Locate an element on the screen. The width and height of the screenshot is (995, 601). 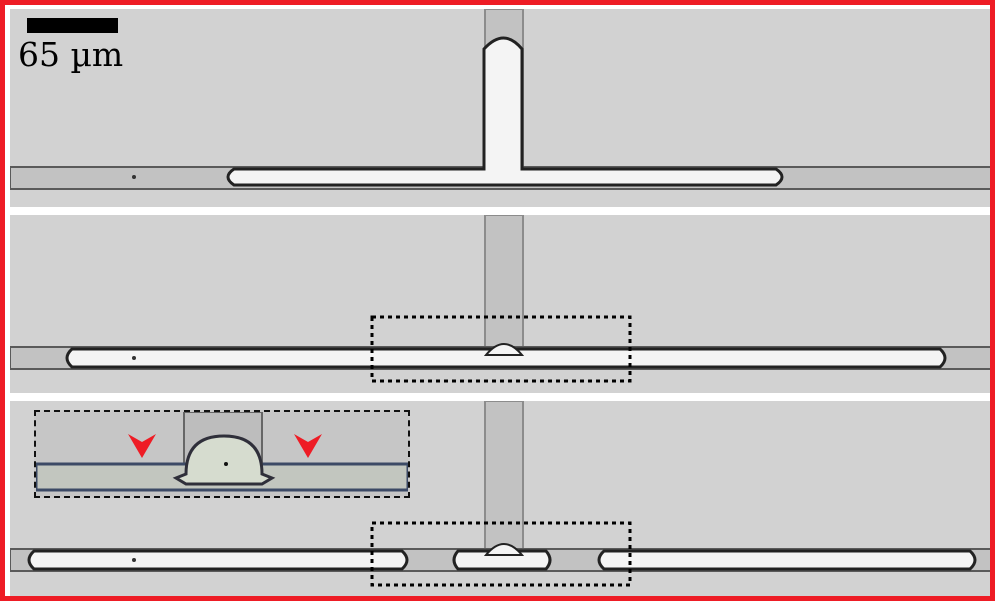
scale-bar-label: 65 µm is located at coordinates (71, 54).